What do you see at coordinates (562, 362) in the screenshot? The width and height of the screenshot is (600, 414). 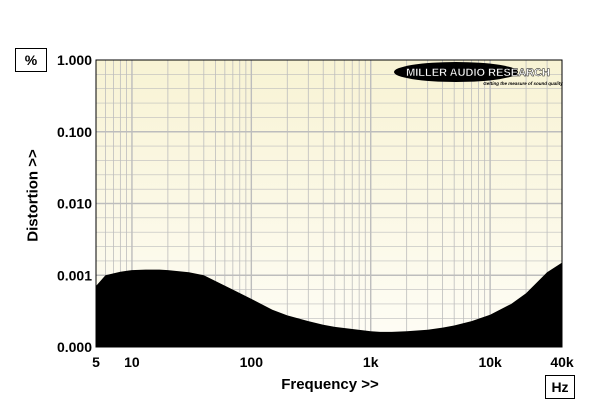 I see `x-tick-label: 40k` at bounding box center [562, 362].